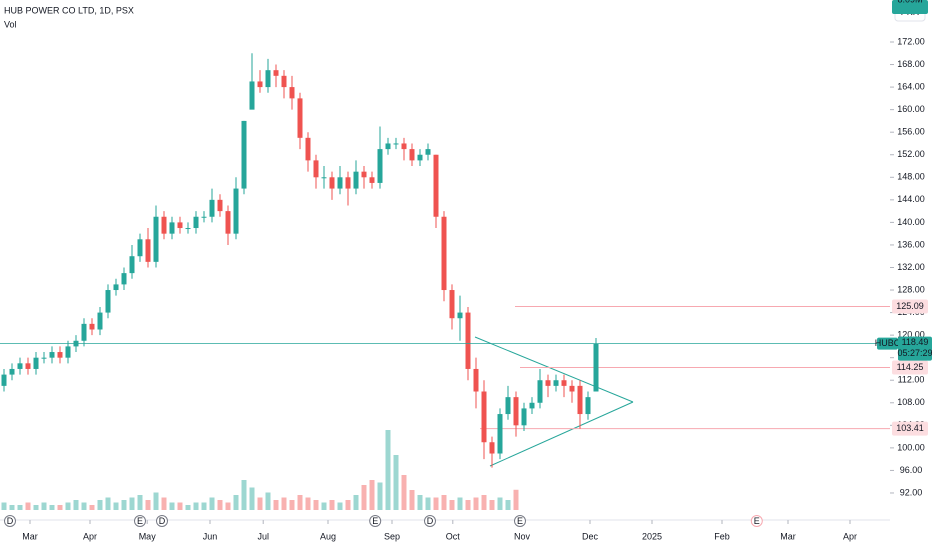 The height and width of the screenshot is (550, 932). Describe the element at coordinates (30, 536) in the screenshot. I see `x-tick-label: Mar` at that location.